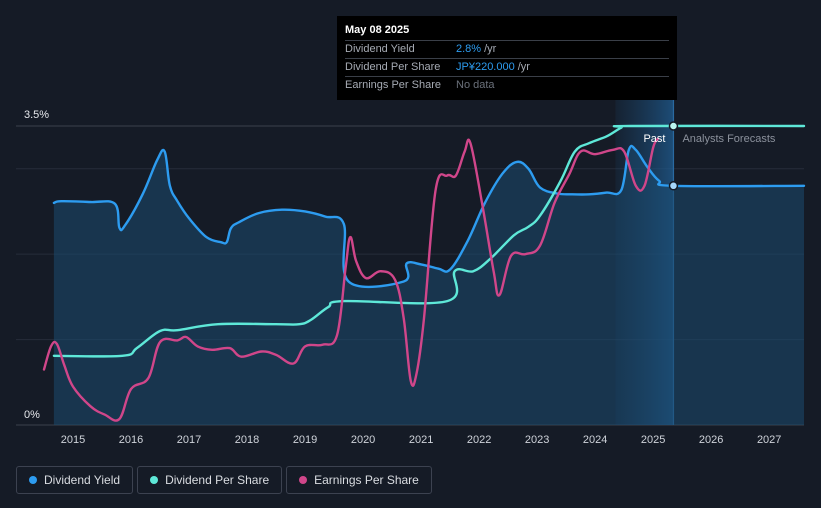 The height and width of the screenshot is (508, 821). Describe the element at coordinates (653, 440) in the screenshot. I see `x-tick-label: 2025` at that location.